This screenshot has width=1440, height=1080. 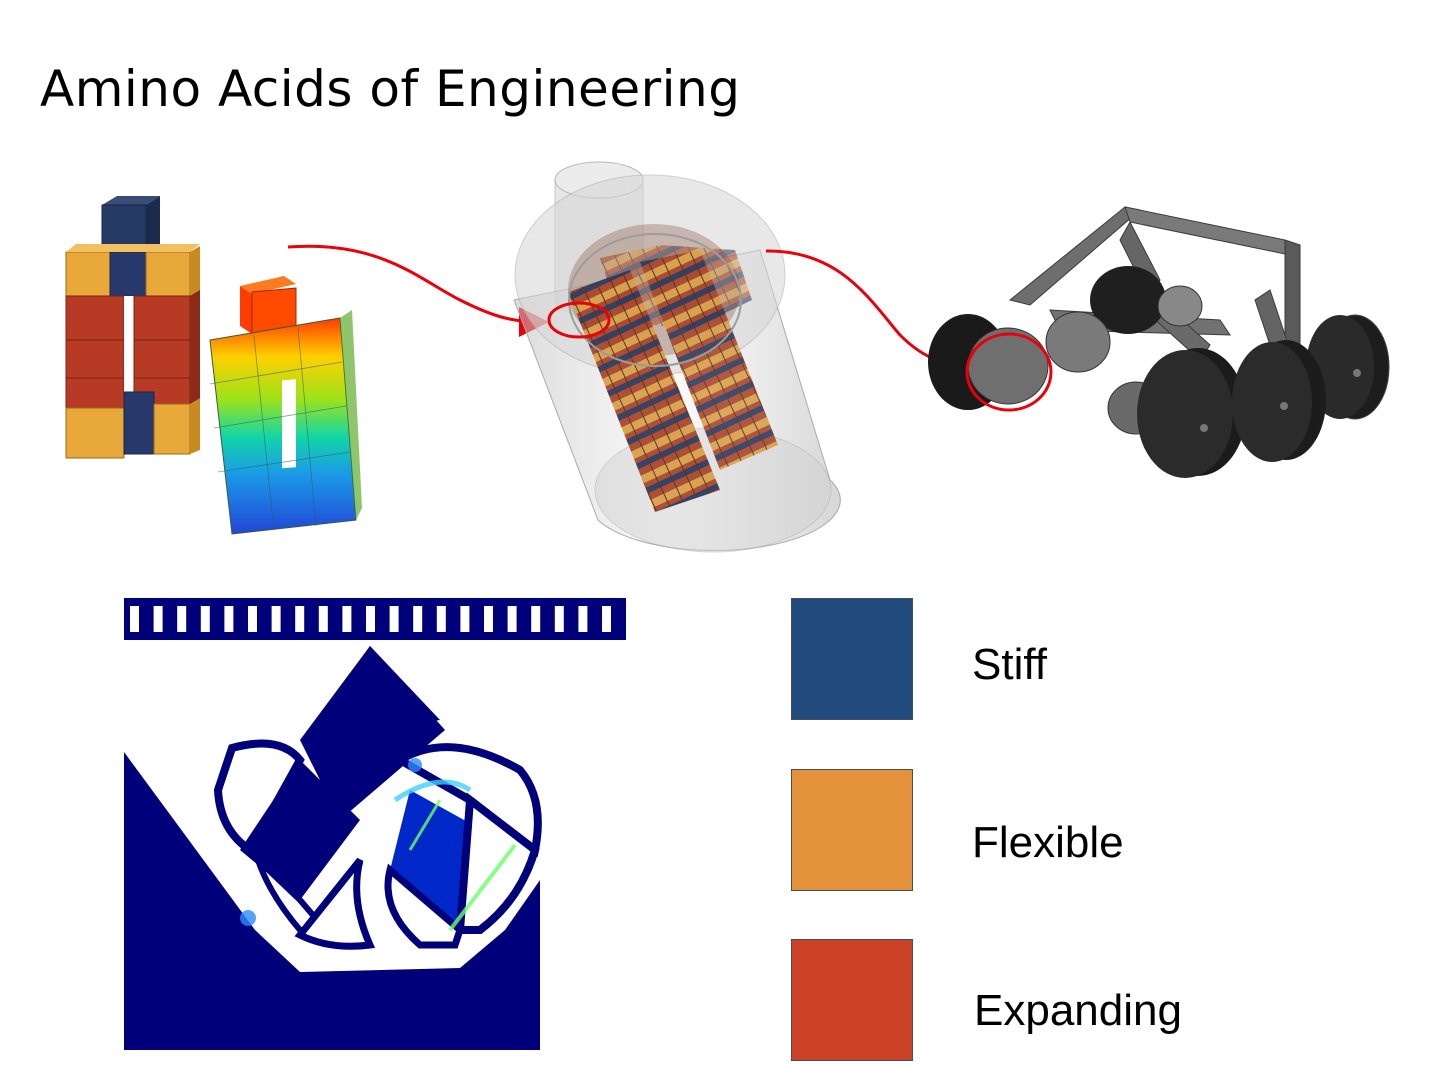 I want to click on highlight-circle-cylinder, so click(x=579, y=320).